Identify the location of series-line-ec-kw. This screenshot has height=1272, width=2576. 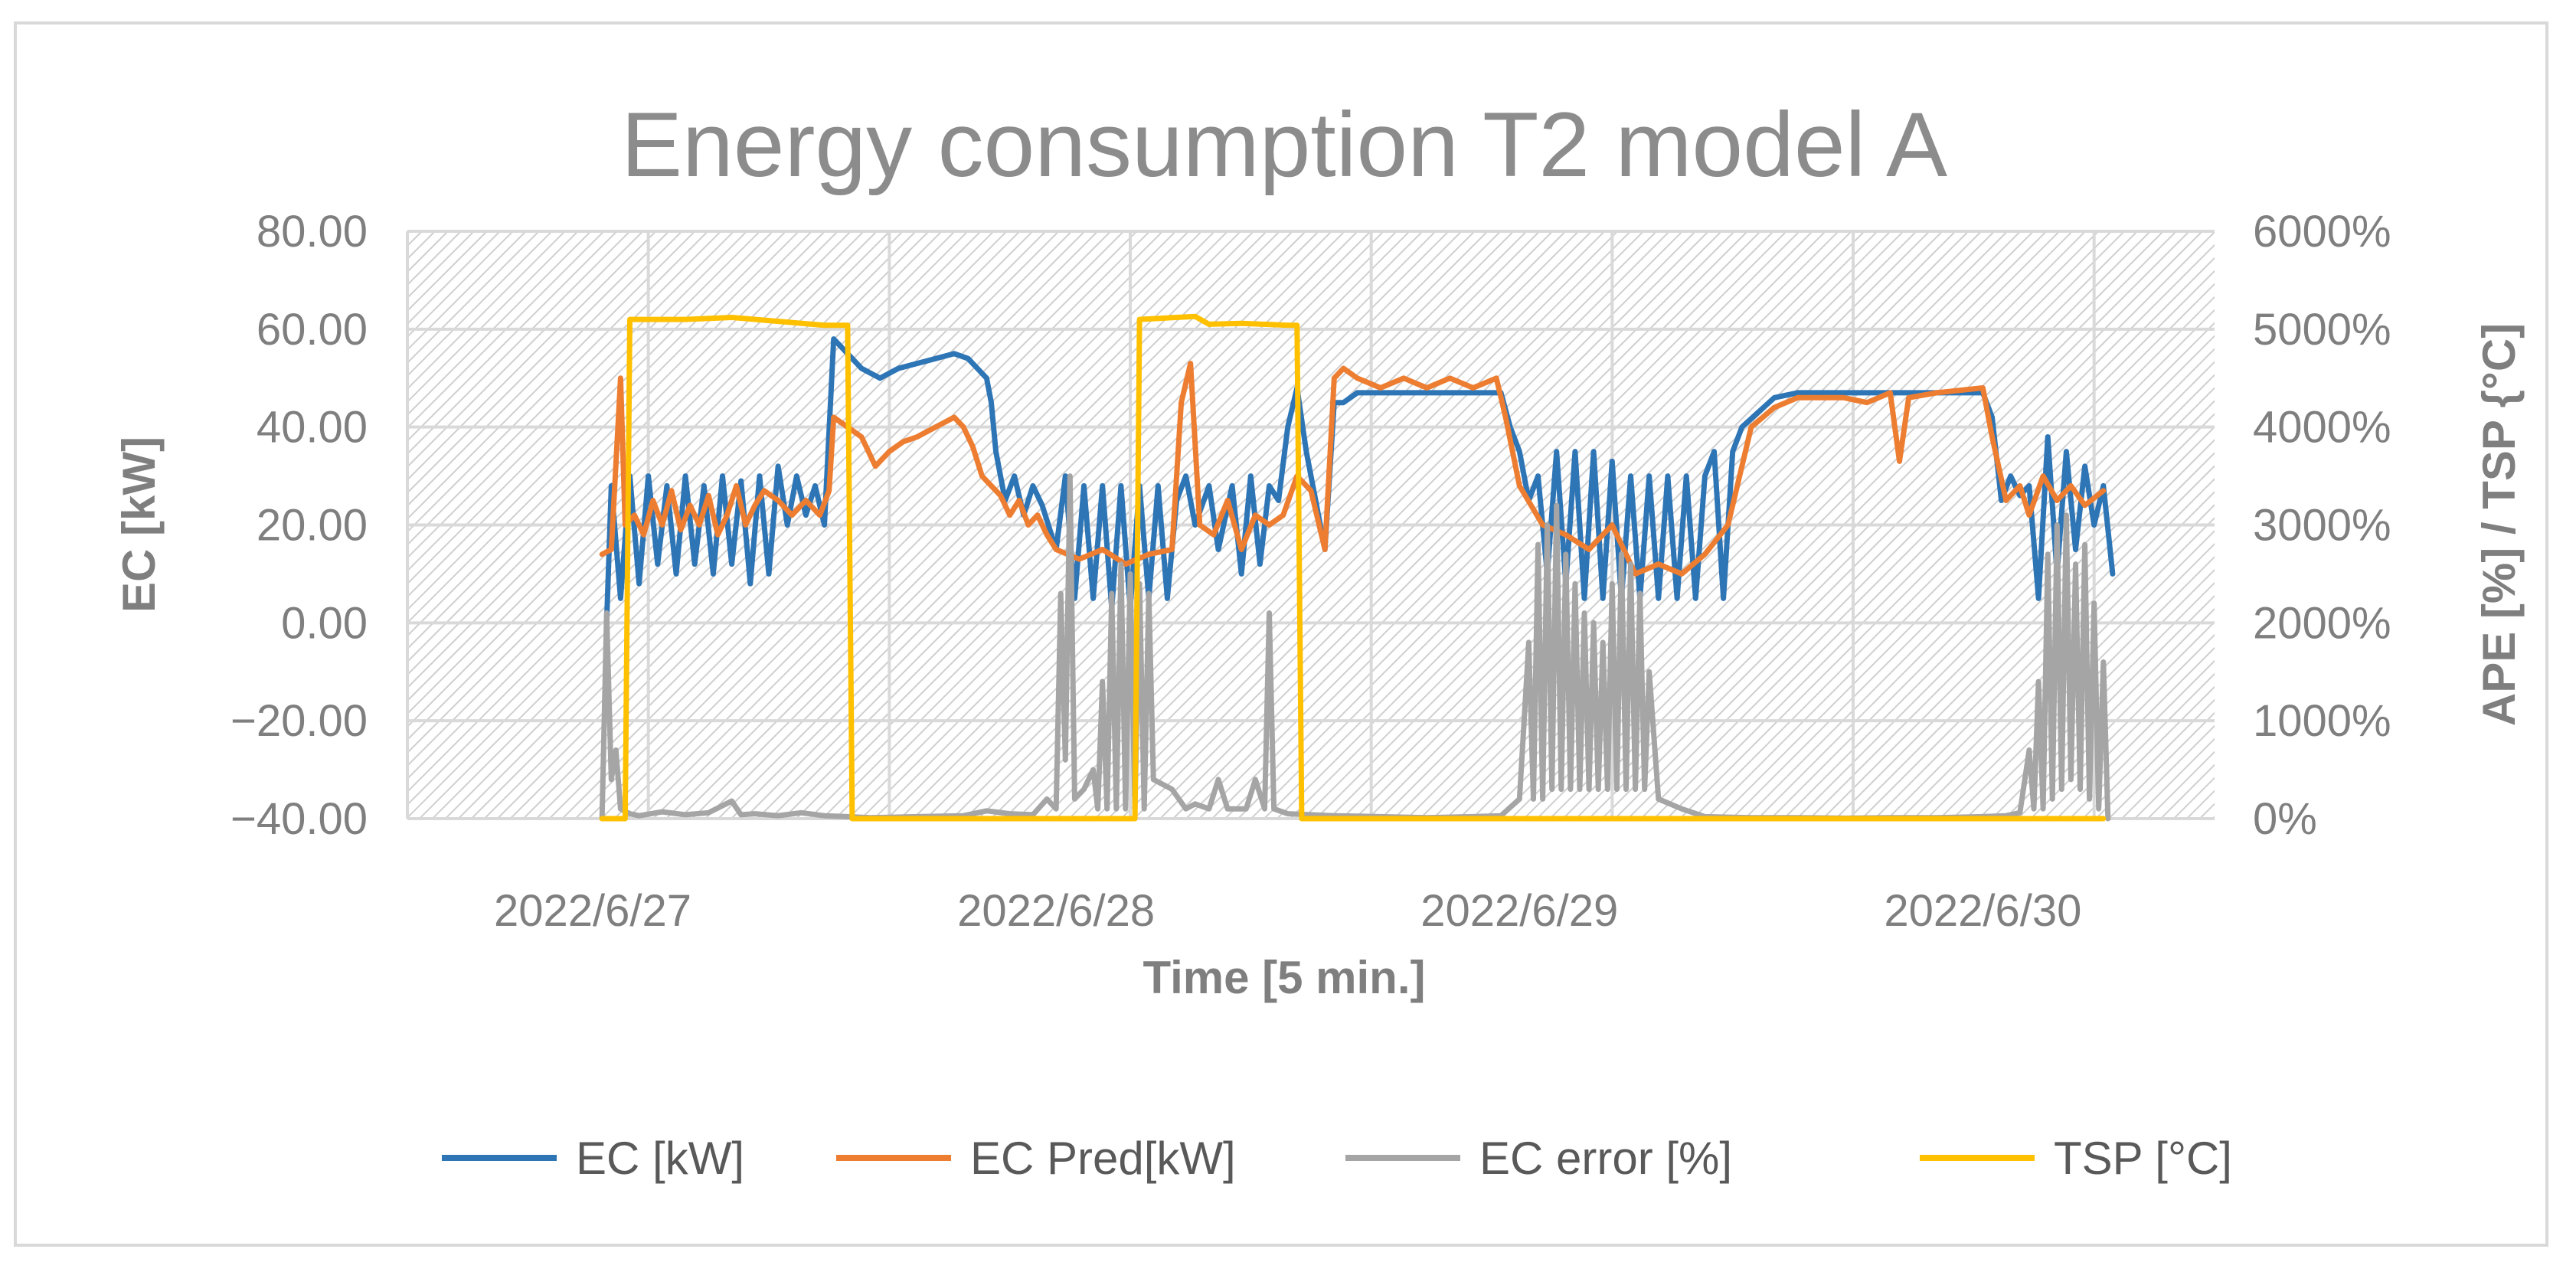
(1359, 481).